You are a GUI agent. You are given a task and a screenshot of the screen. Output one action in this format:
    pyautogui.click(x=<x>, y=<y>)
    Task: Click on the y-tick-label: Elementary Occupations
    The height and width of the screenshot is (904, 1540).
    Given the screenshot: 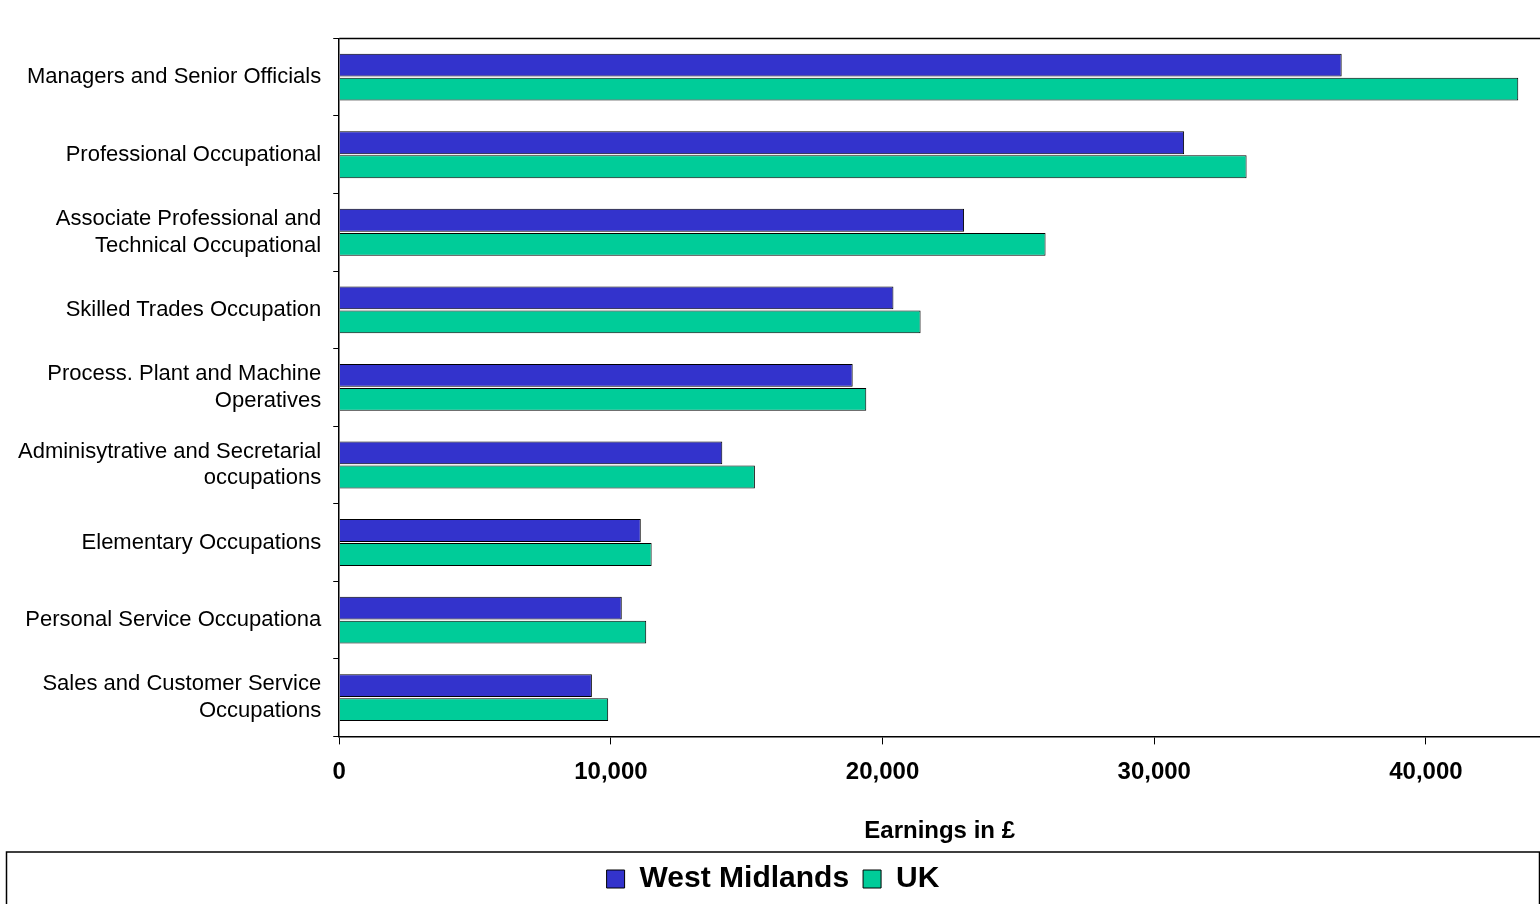 What is the action you would take?
    pyautogui.click(x=201, y=541)
    